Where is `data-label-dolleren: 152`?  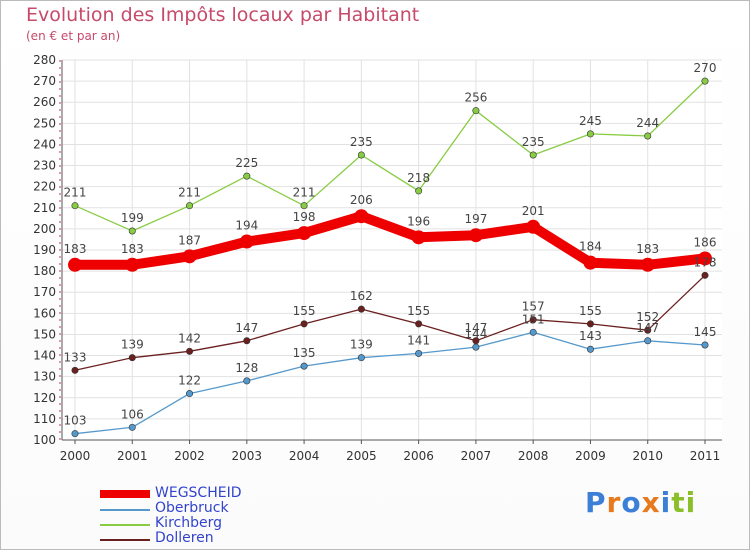
data-label-dolleren: 152 is located at coordinates (647, 317).